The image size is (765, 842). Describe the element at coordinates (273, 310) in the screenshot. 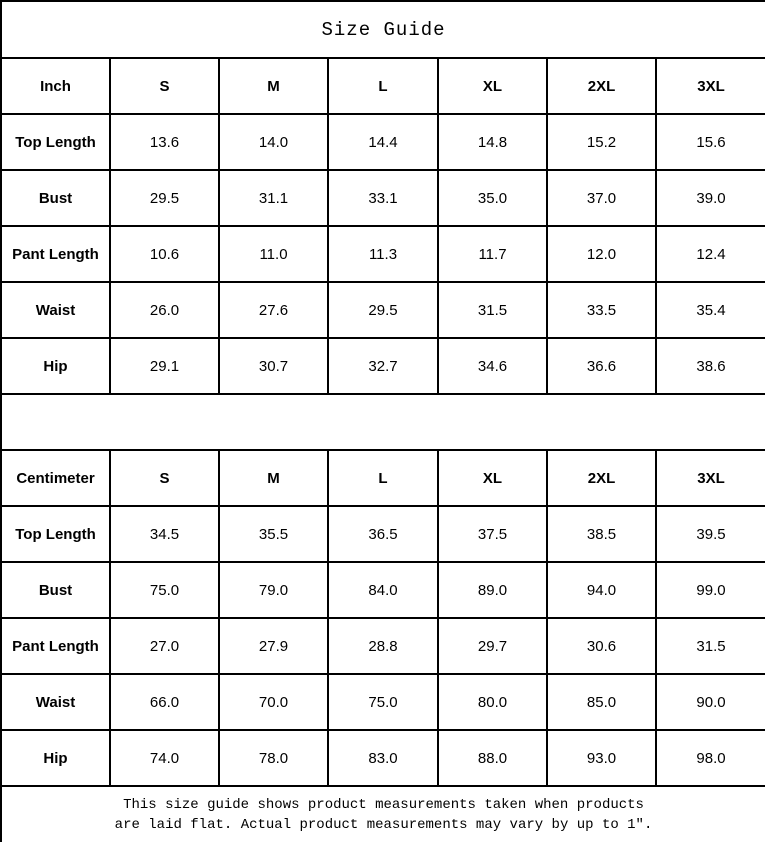

I see `size-value-cell: 27.6` at that location.